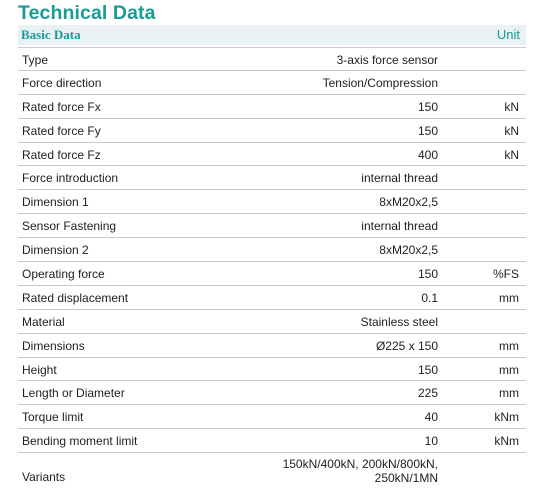  Describe the element at coordinates (272, 298) in the screenshot. I see `table-row: Rated displacement 0.1 mm` at that location.